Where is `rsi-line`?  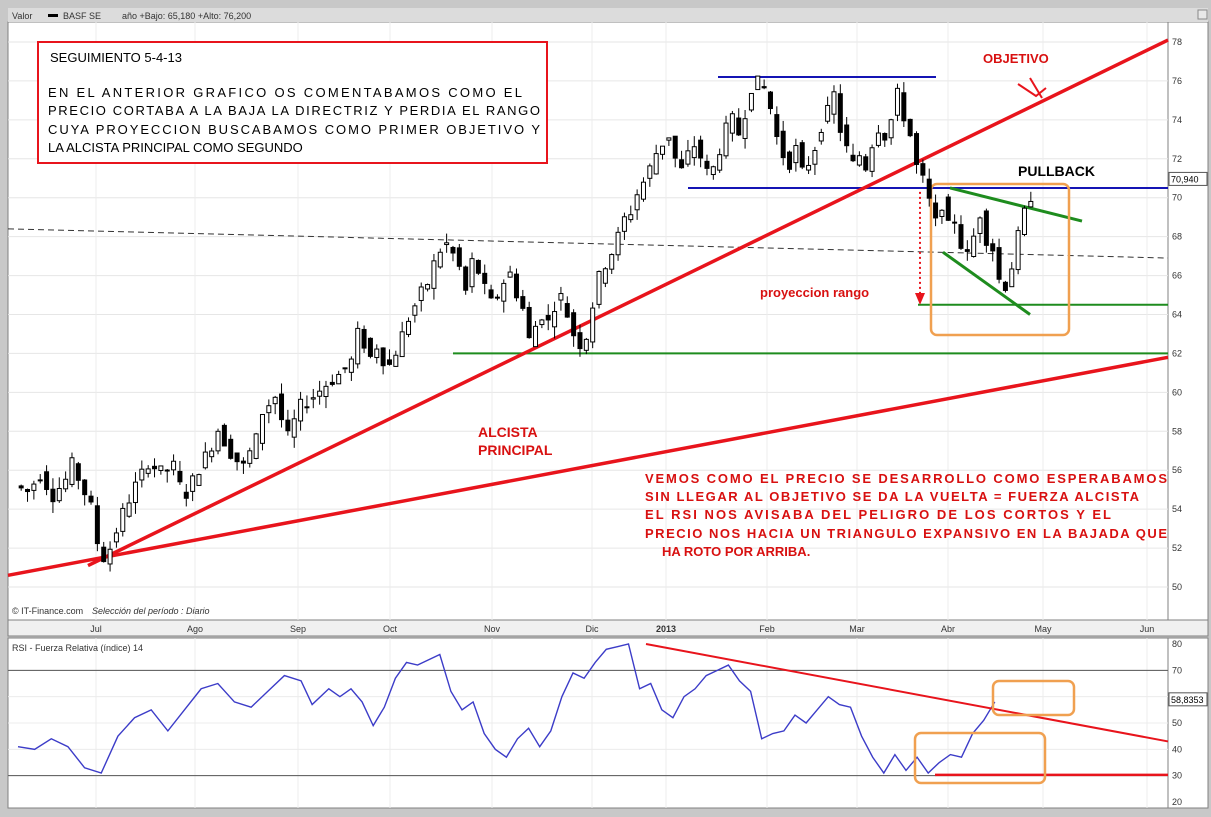
rsi-line is located at coordinates (506, 709).